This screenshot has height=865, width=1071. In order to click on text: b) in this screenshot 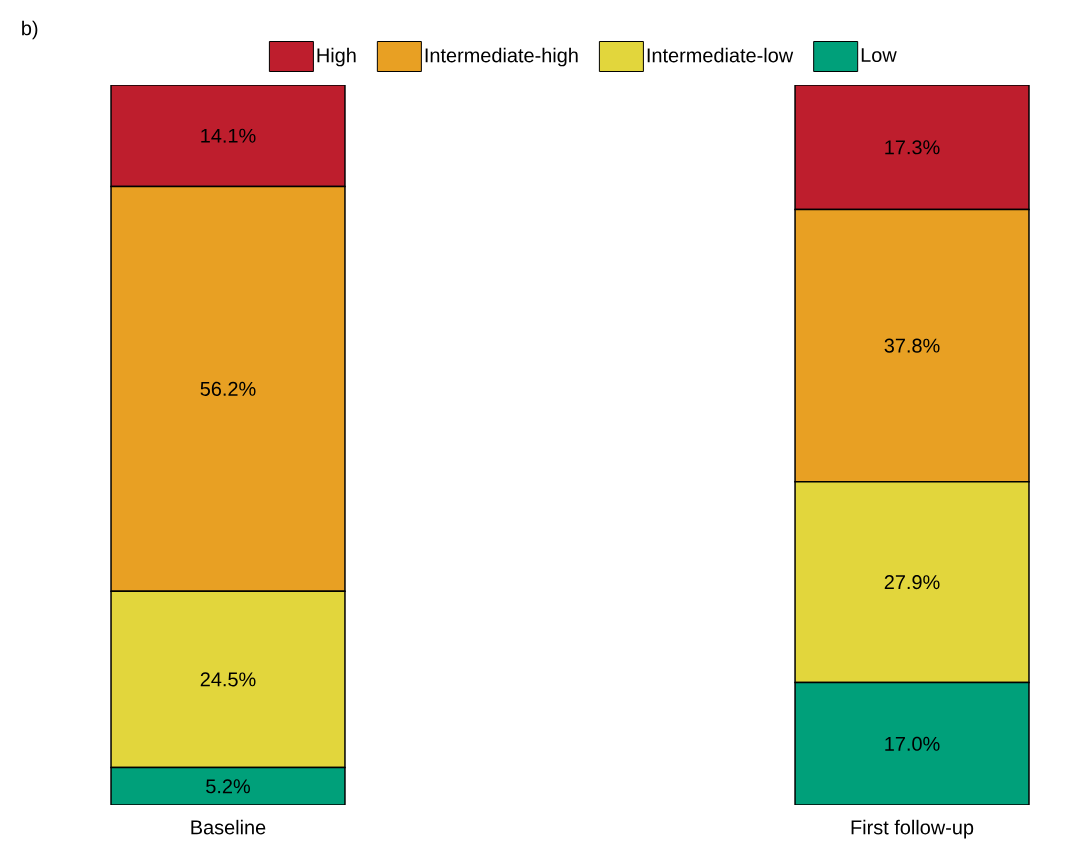, I will do `click(30, 30)`.